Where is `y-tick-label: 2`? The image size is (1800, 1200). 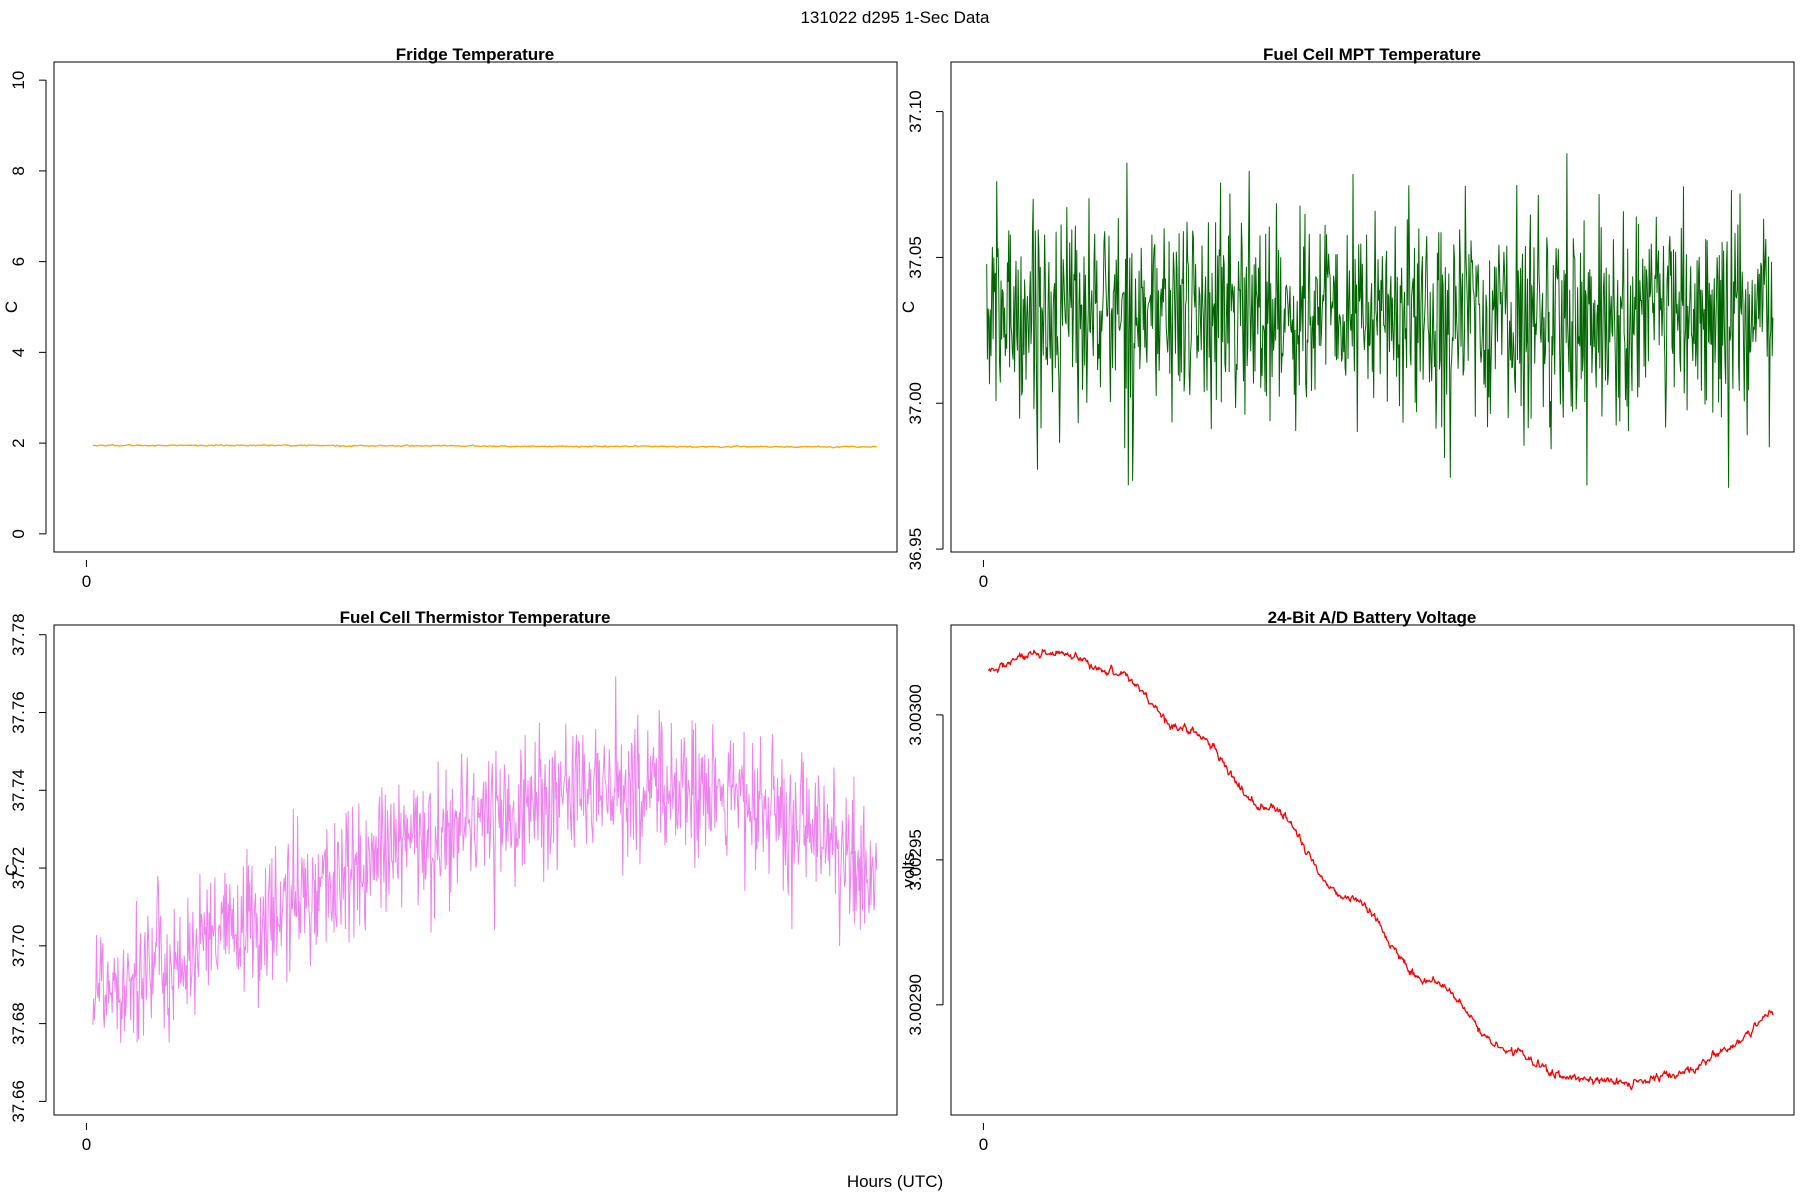 y-tick-label: 2 is located at coordinates (18, 442).